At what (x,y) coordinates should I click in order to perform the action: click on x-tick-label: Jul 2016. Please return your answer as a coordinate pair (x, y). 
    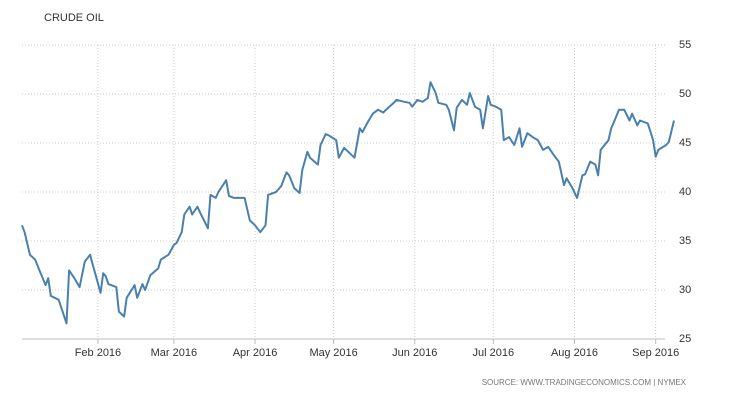
    Looking at the image, I should click on (494, 353).